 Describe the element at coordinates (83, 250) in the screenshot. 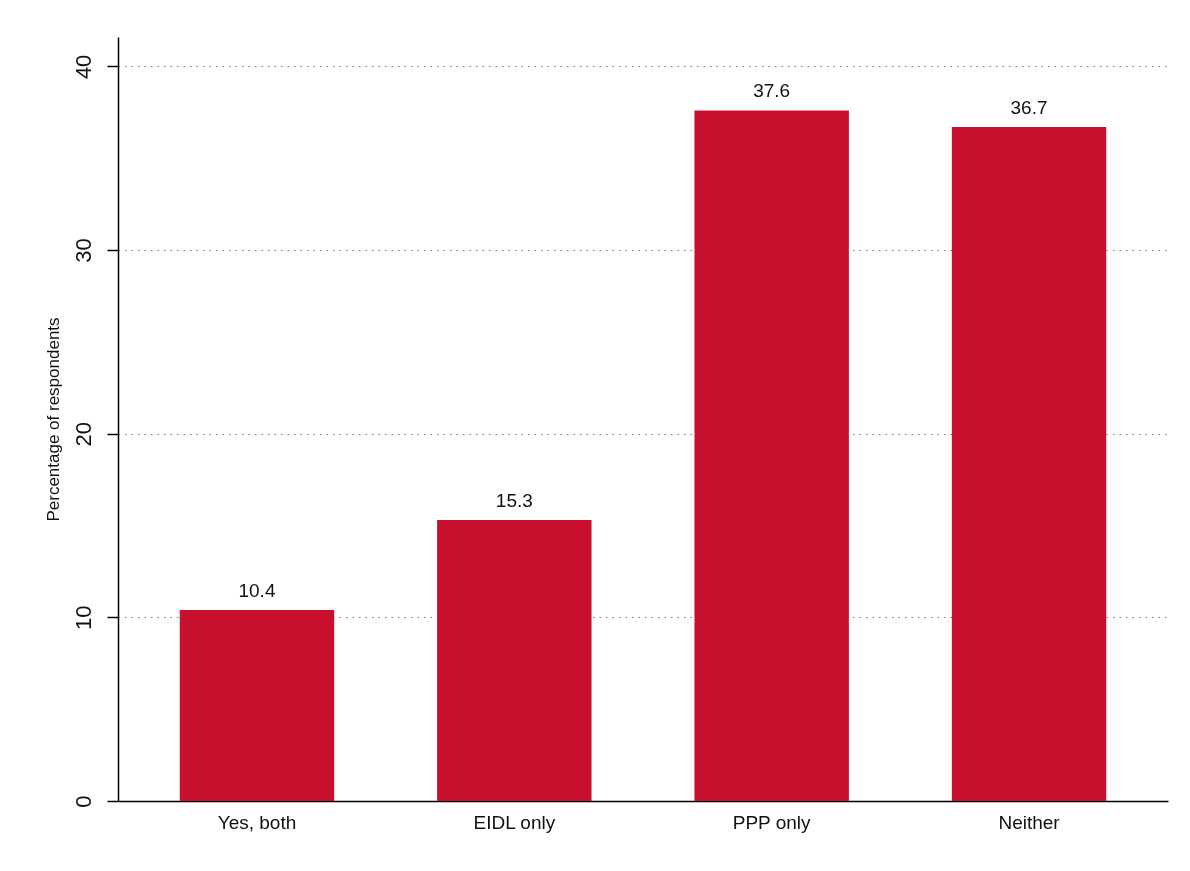

I see `y-tick-label: 30` at that location.